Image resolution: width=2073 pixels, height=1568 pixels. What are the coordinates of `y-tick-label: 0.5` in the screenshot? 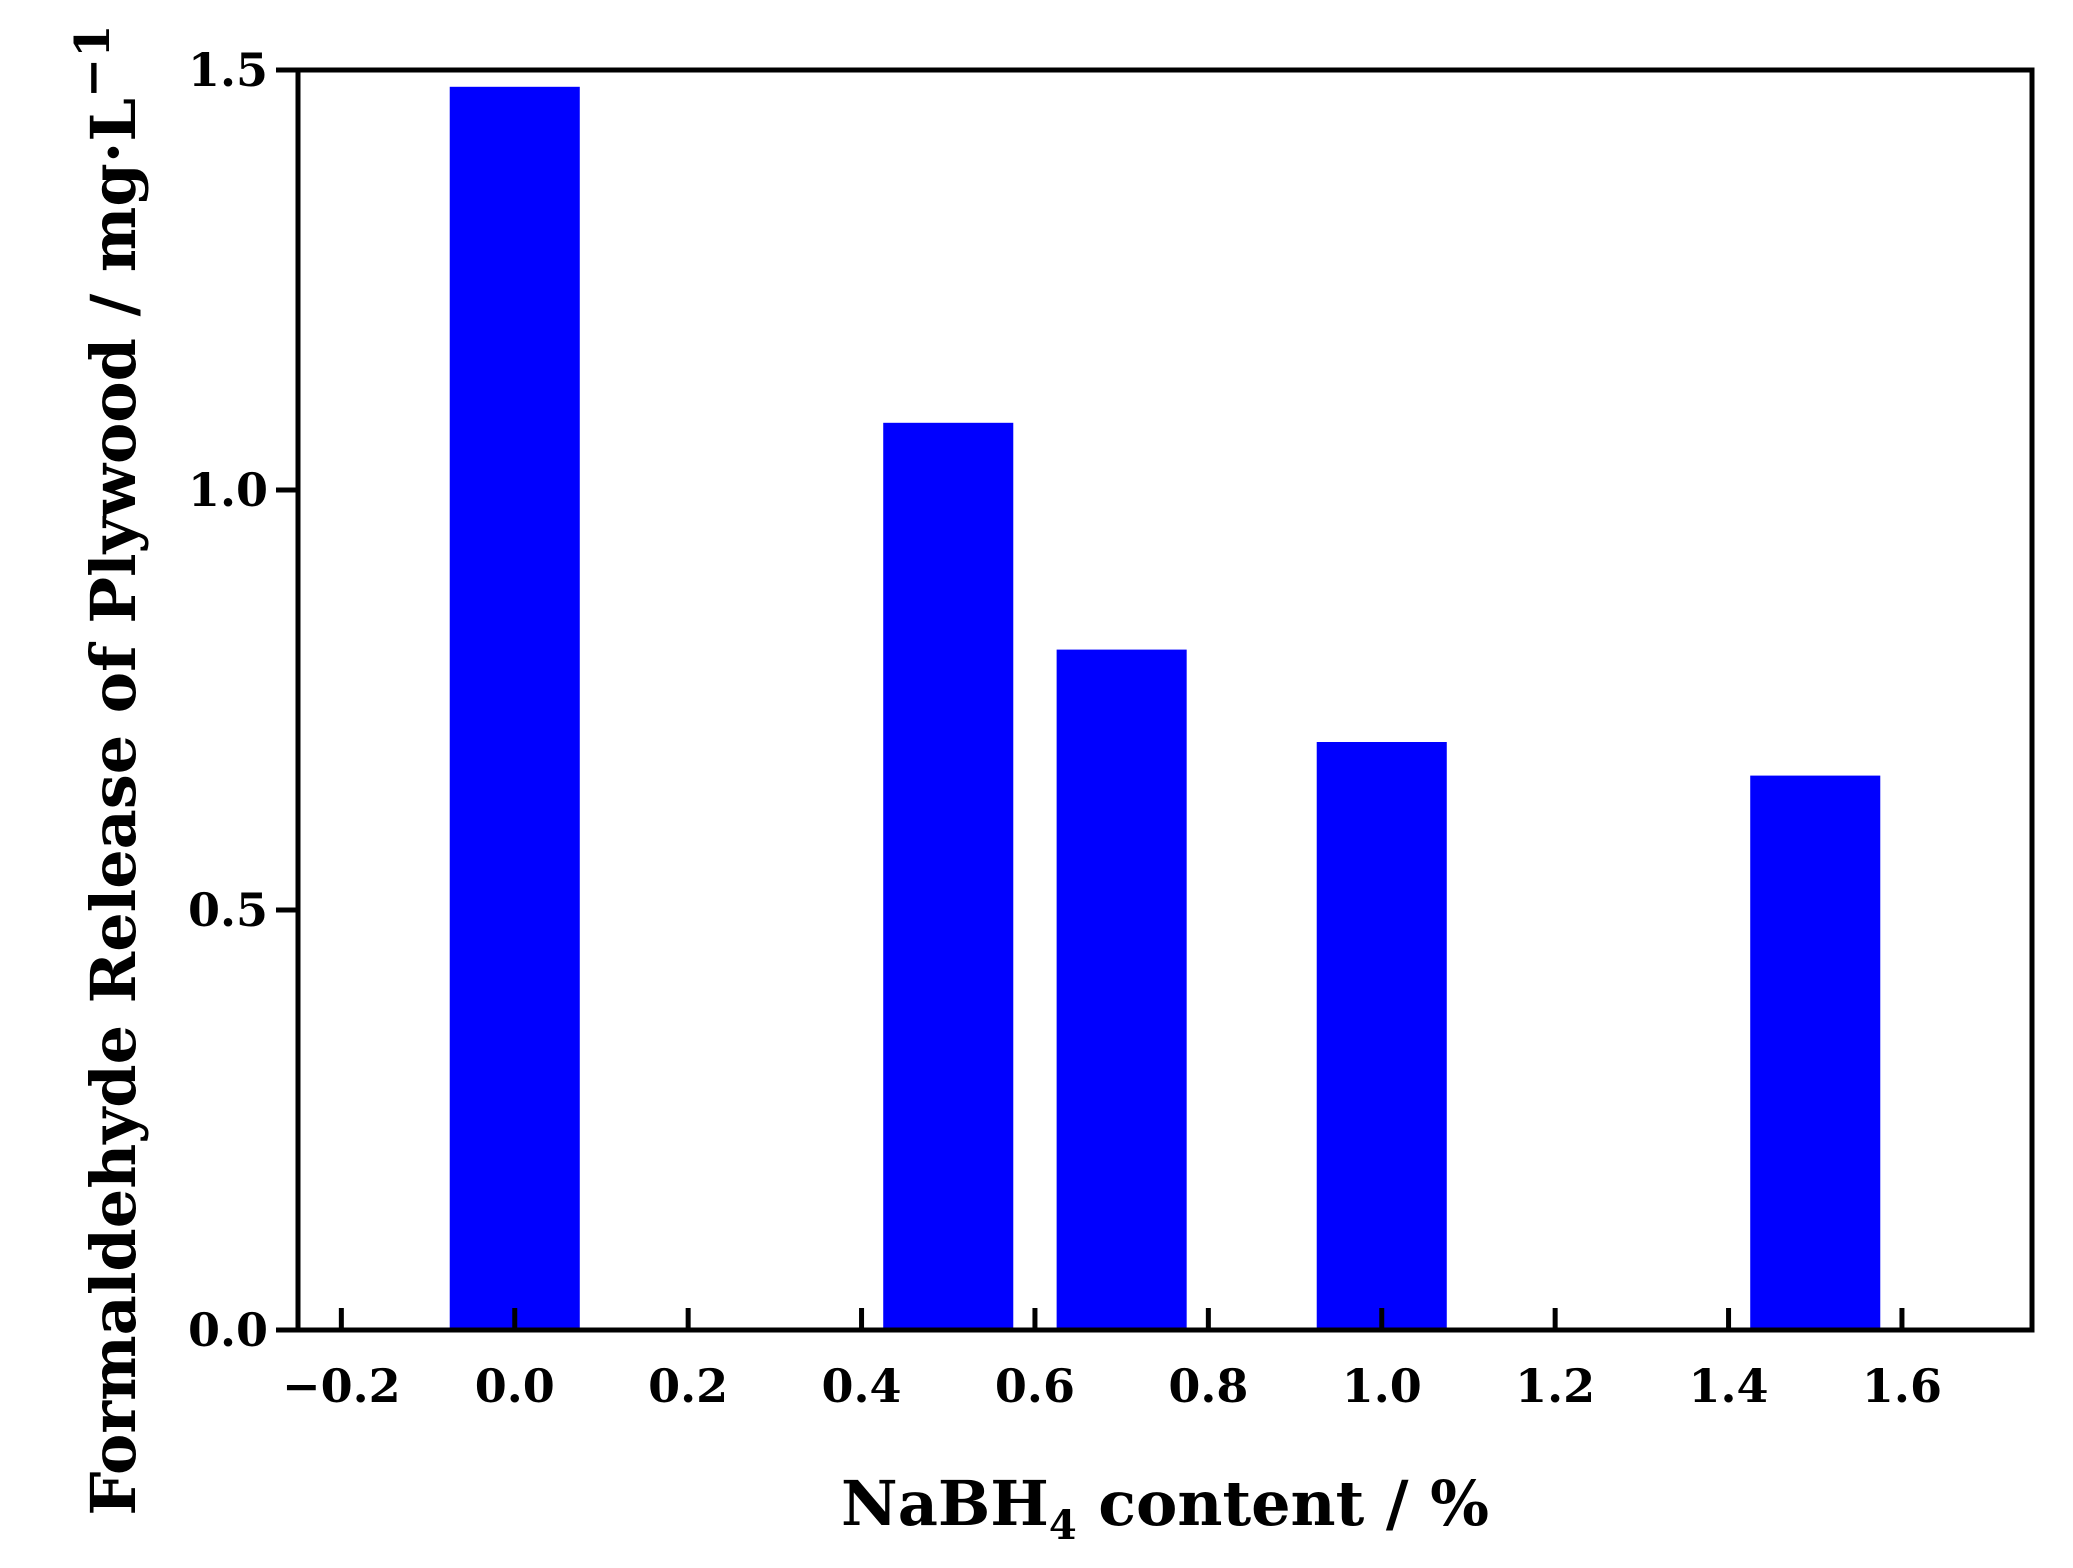 It's located at (228, 910).